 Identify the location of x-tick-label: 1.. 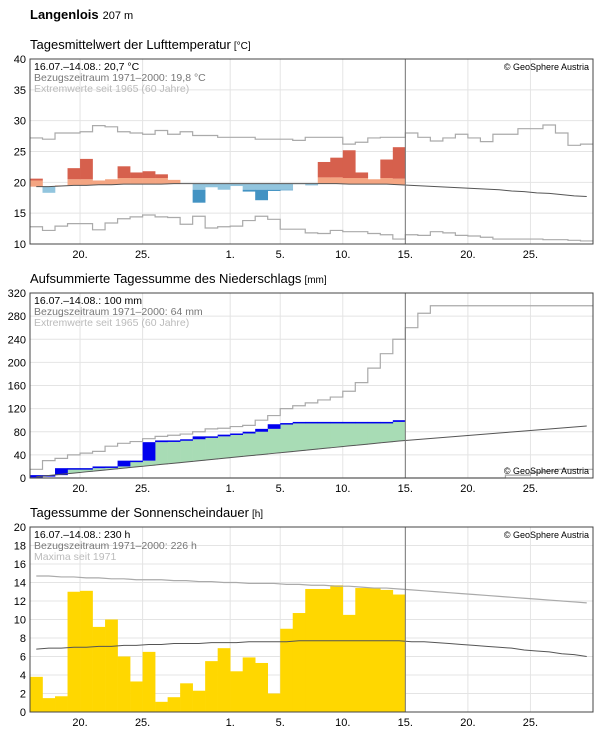
(230, 255).